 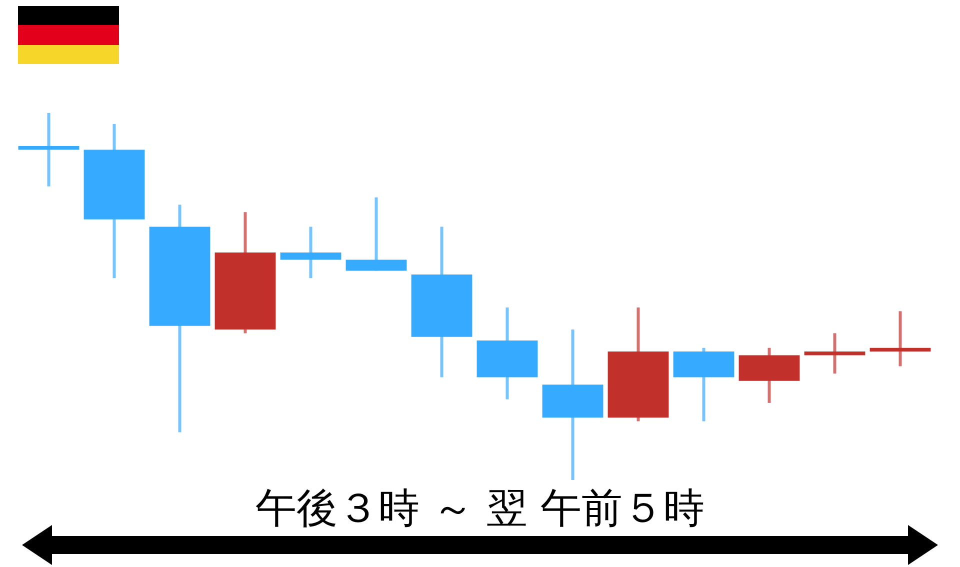 I want to click on x-axis-title: 午後３時 ～ 翌 午前５時, so click(x=480, y=508).